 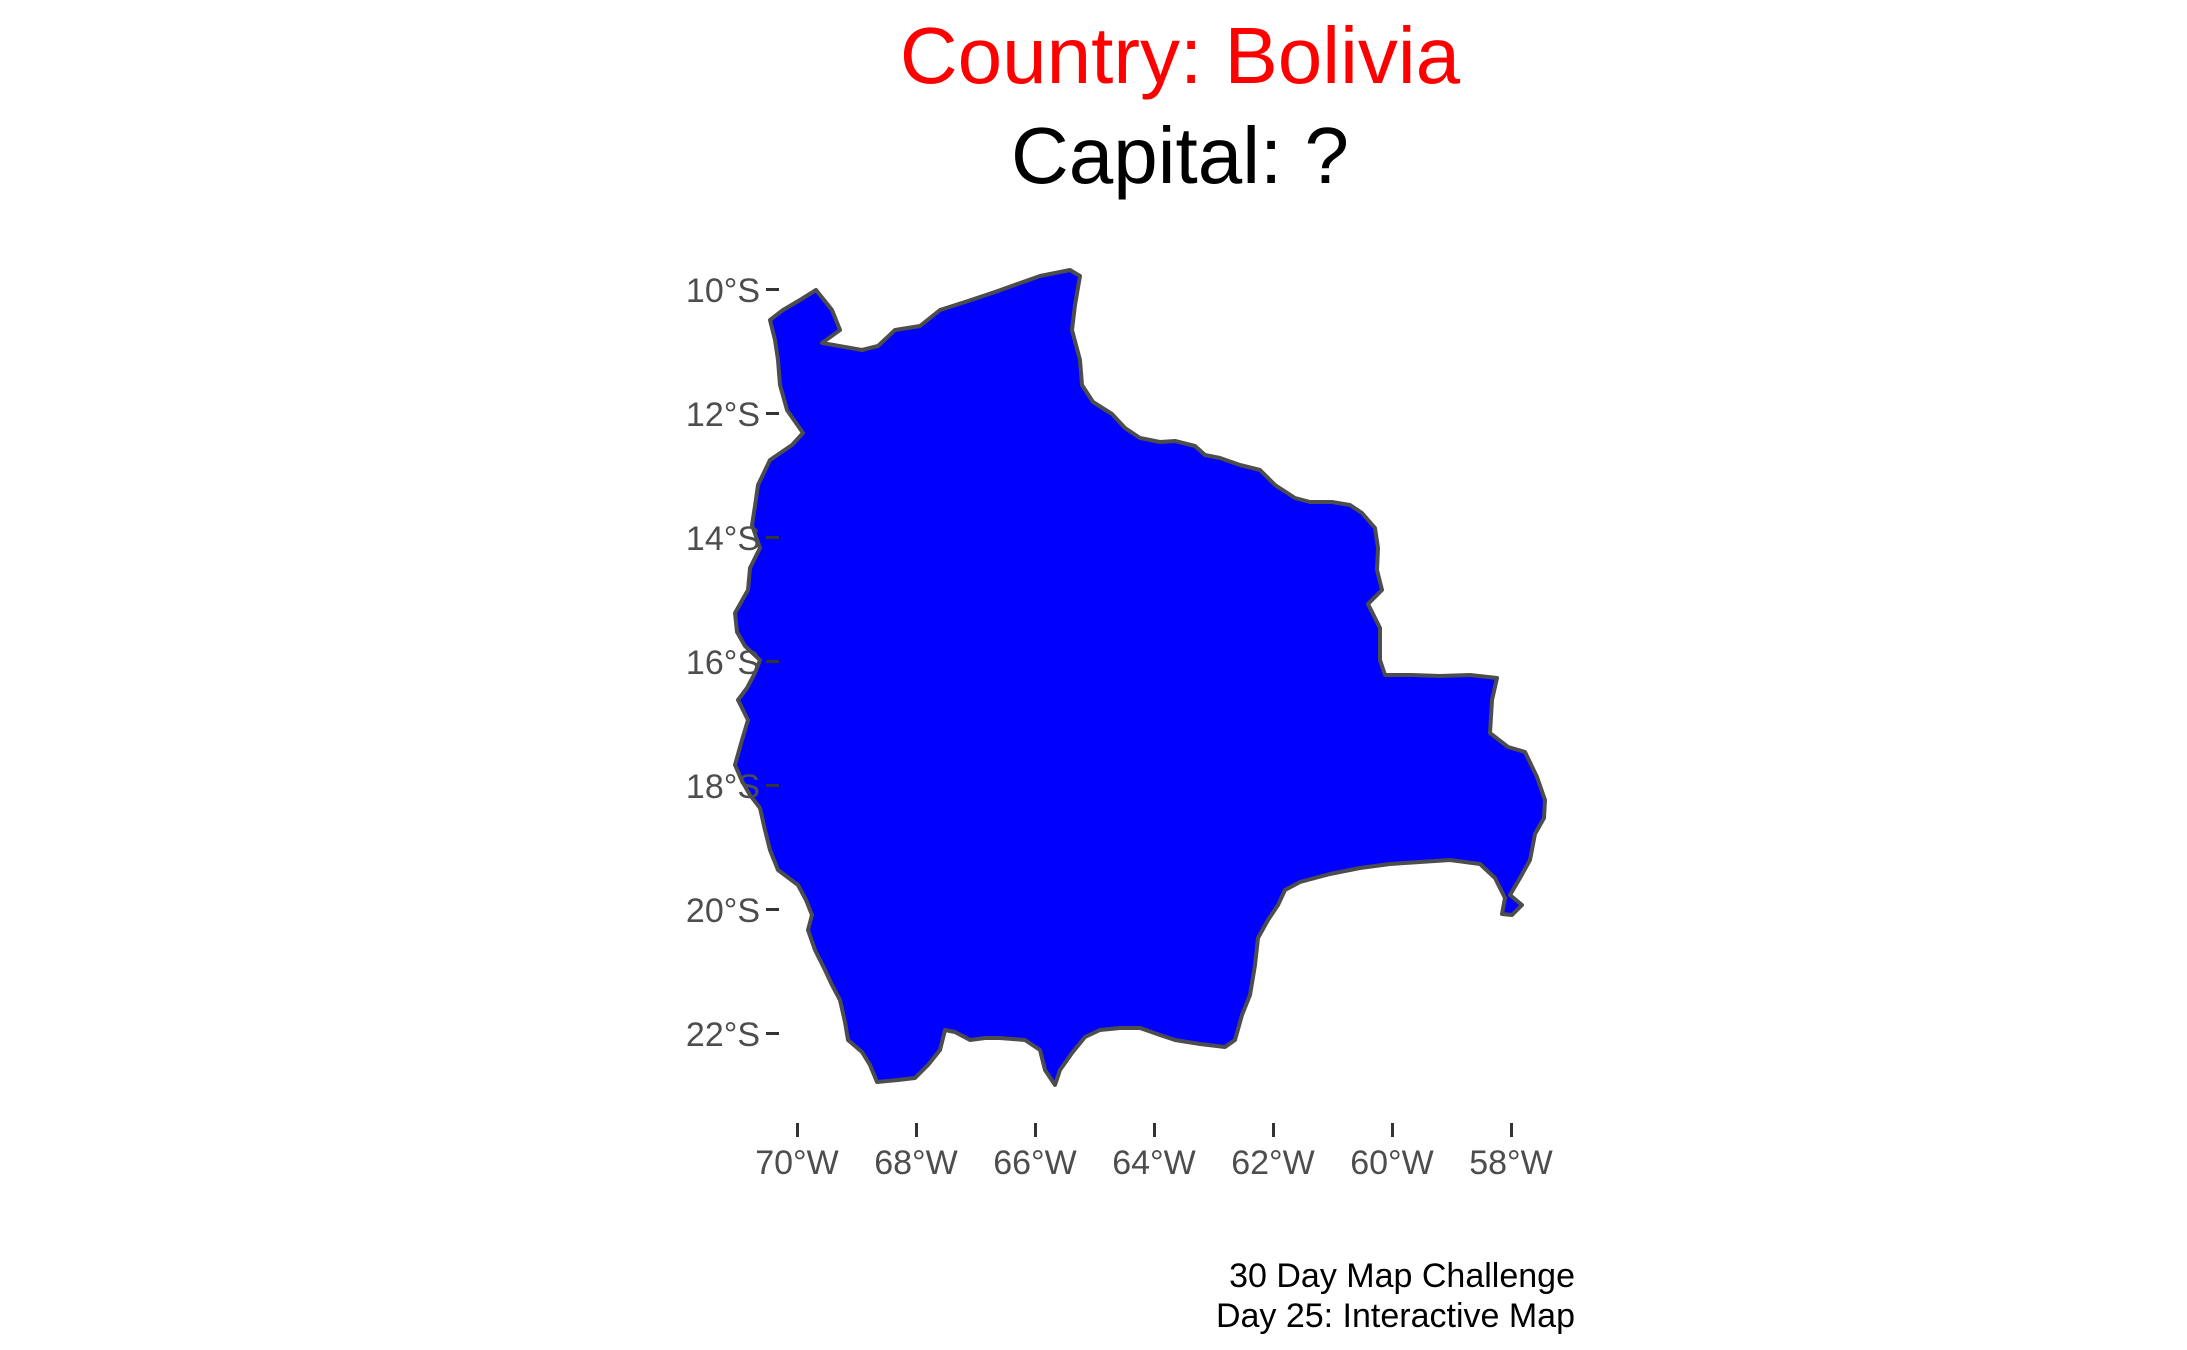 I want to click on map-title-capital: Capital: ?, so click(x=1180, y=155).